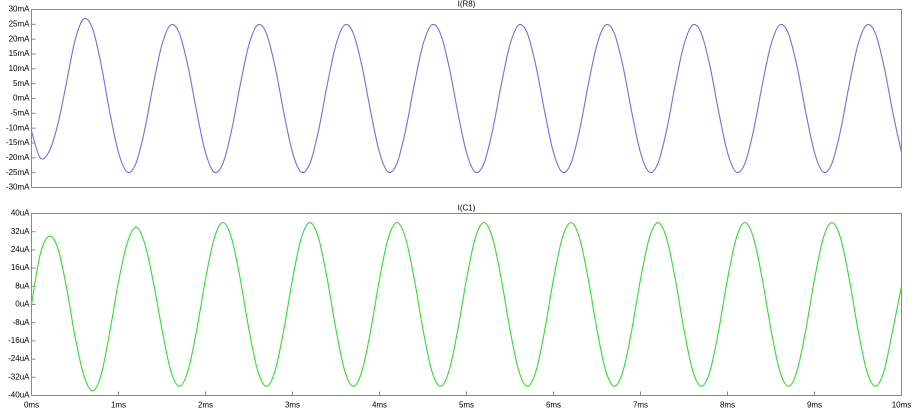  What do you see at coordinates (18, 127) in the screenshot?
I see `y-tick-label: -10mA` at bounding box center [18, 127].